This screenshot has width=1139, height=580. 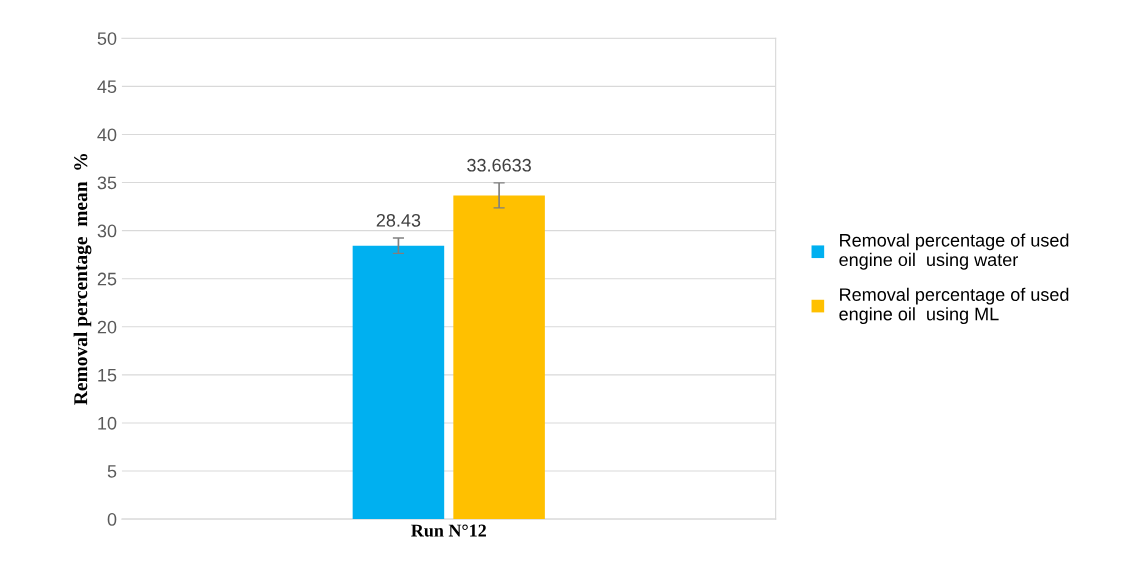 What do you see at coordinates (107, 279) in the screenshot?
I see `y-tick-label: 25` at bounding box center [107, 279].